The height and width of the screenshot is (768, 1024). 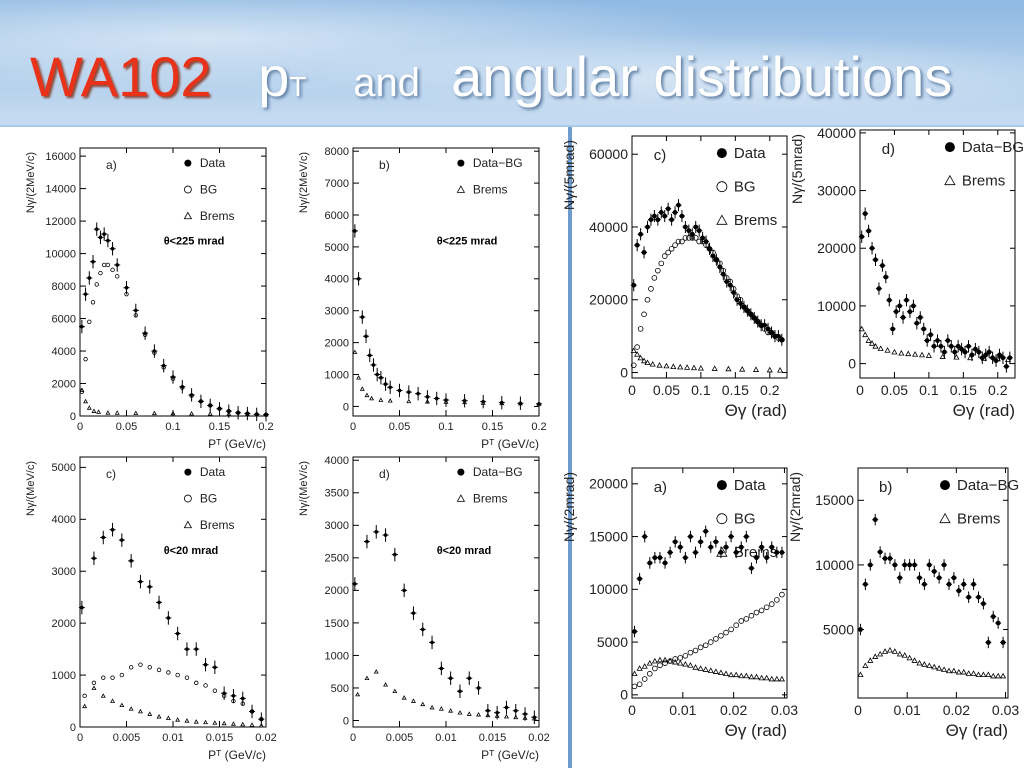 What do you see at coordinates (467, 241) in the screenshot?
I see `cut-label: θ<225 mrad` at bounding box center [467, 241].